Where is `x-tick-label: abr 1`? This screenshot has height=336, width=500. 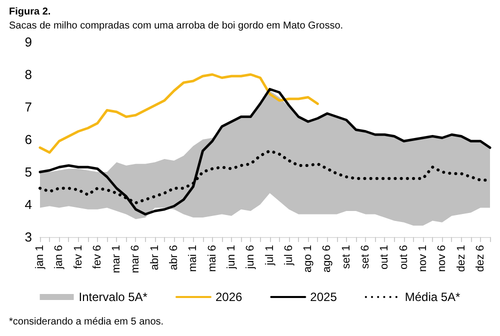
x-tick-label: abr 1 is located at coordinates (154, 257).